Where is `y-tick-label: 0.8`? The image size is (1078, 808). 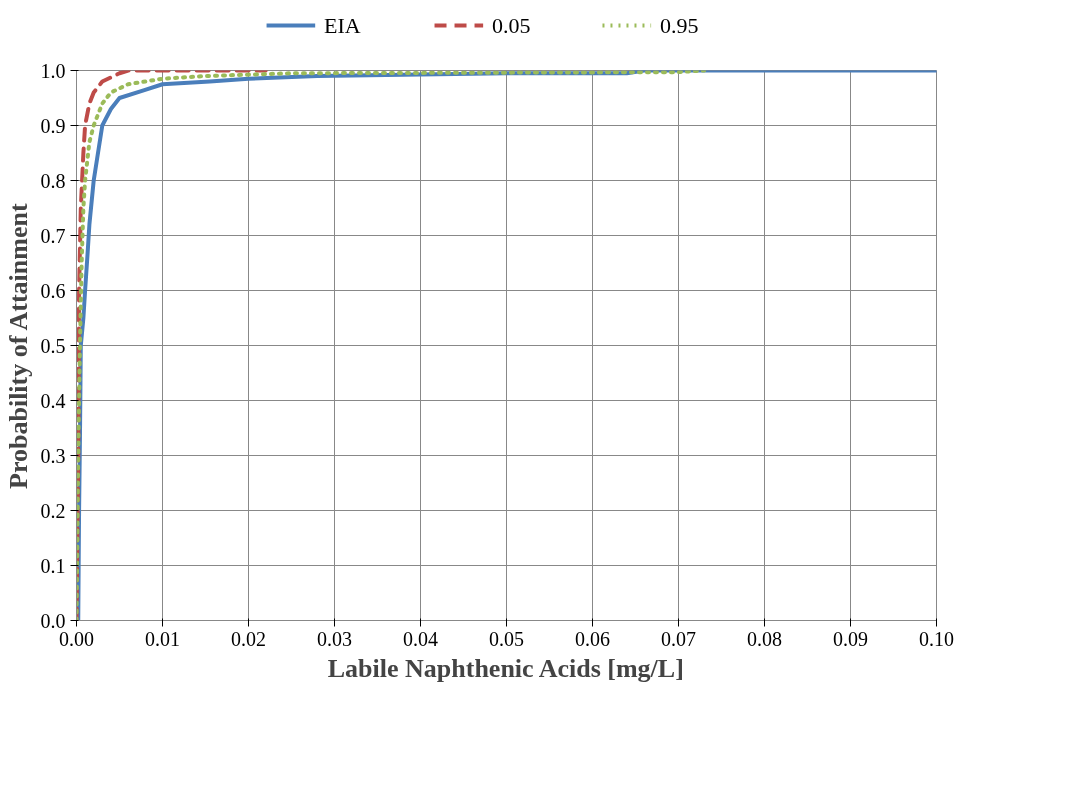 y-tick-label: 0.8 is located at coordinates (53, 180).